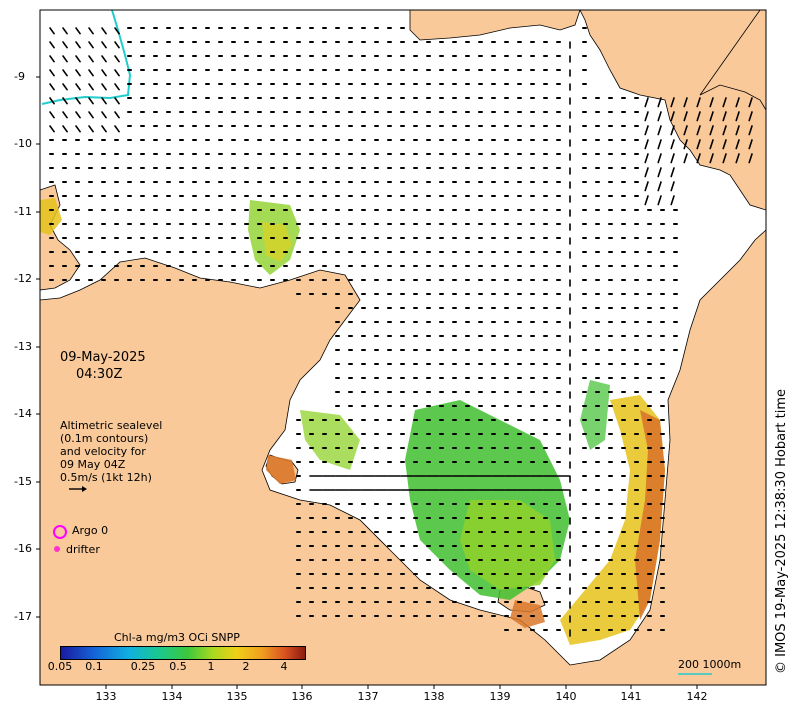 The height and width of the screenshot is (716, 792). What do you see at coordinates (94, 666) in the screenshot?
I see `colorbar-tick-label: 0.1` at bounding box center [94, 666].